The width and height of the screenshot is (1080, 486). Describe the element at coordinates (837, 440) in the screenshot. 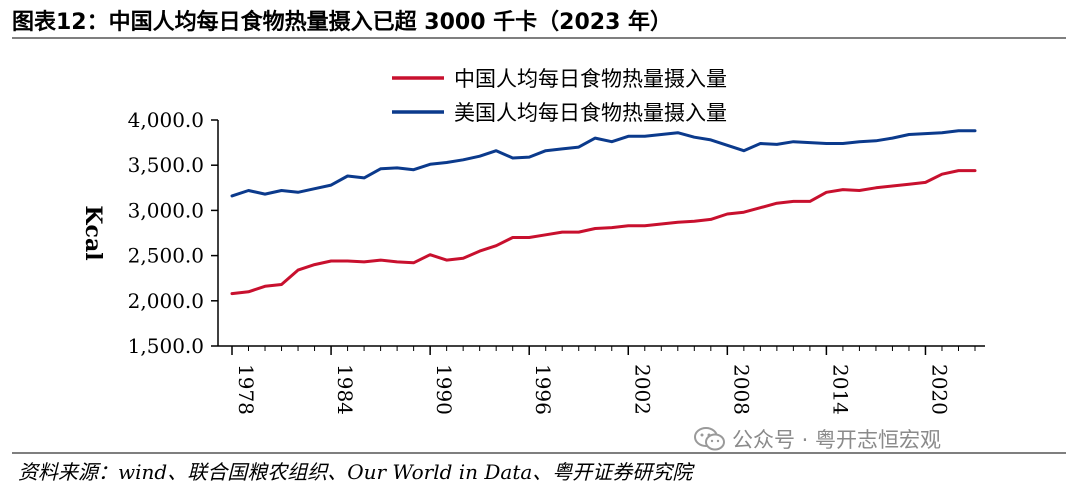

I see `watermark-text: 公众号 · 粤开志恒宏观` at that location.